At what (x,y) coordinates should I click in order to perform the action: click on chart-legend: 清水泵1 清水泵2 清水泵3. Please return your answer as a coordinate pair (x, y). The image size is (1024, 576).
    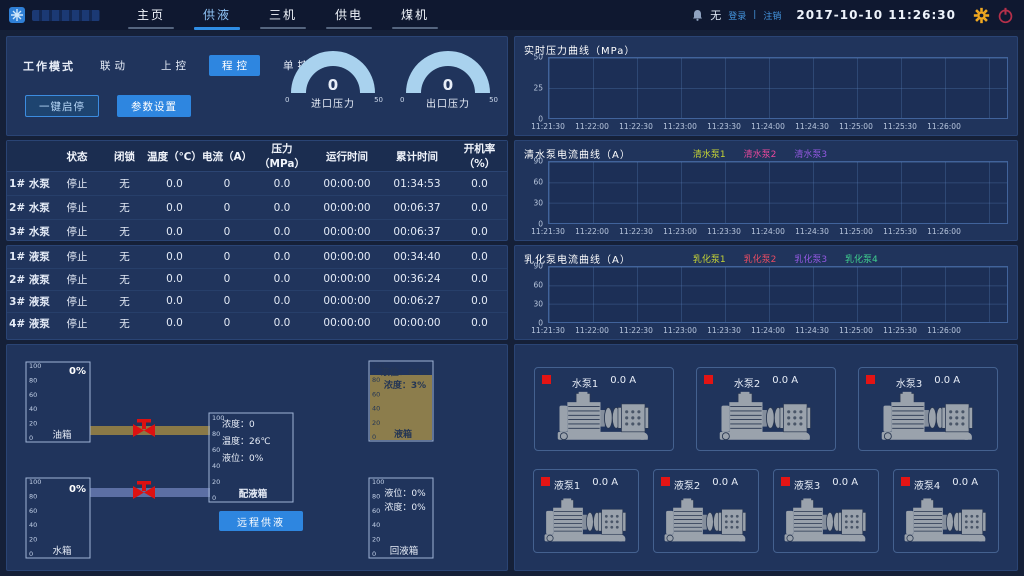
    Looking at the image, I should click on (760, 153).